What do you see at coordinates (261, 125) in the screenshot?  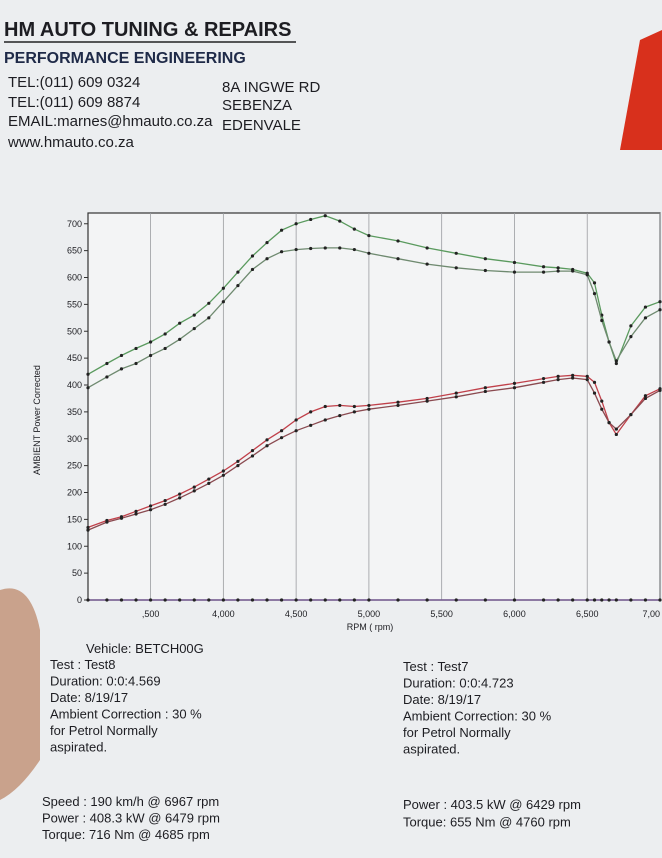 I see `address: EDENVALE` at bounding box center [261, 125].